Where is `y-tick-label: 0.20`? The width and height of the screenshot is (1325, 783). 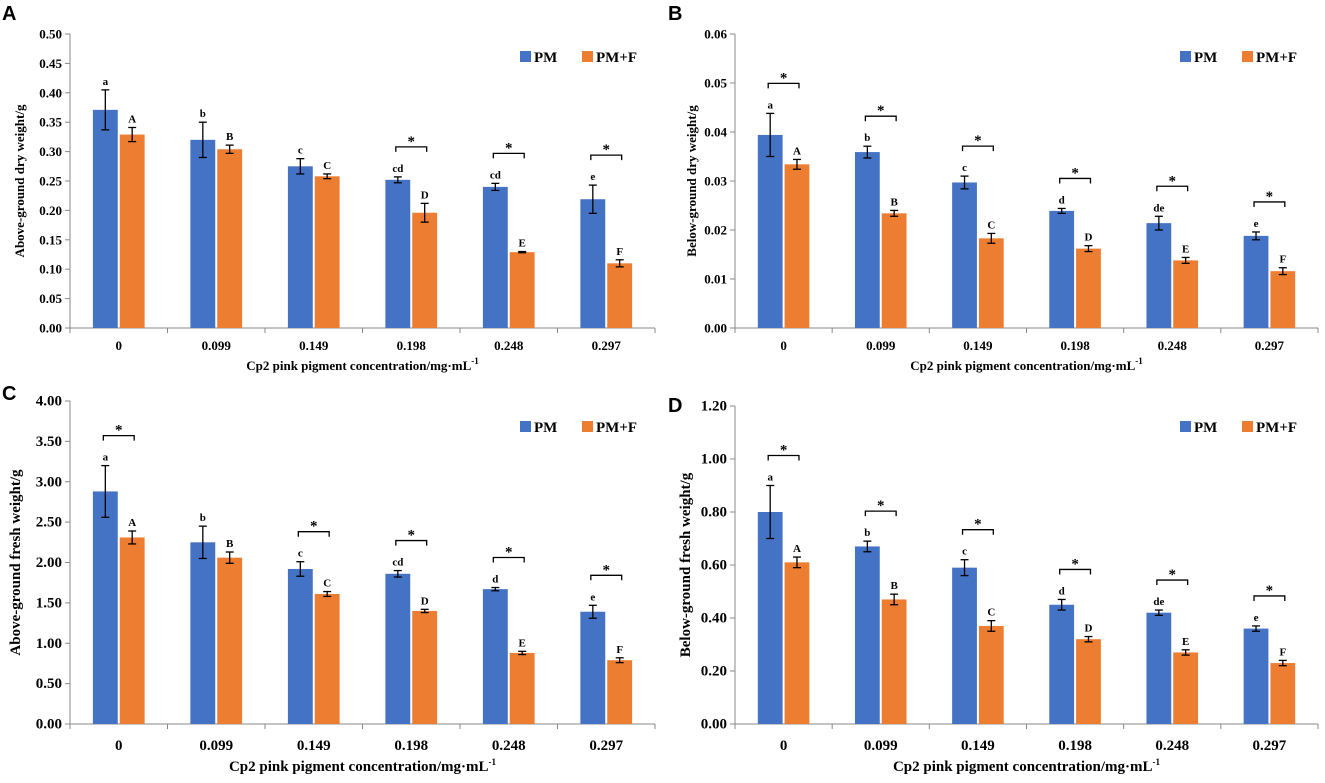 y-tick-label: 0.20 is located at coordinates (50, 210).